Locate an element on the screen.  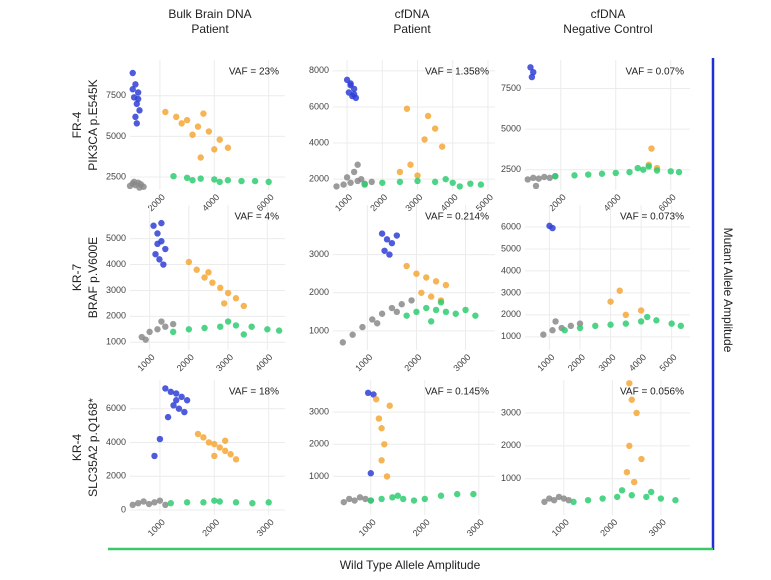
row-label: BRAF p.V600E is located at coordinates (93, 277).